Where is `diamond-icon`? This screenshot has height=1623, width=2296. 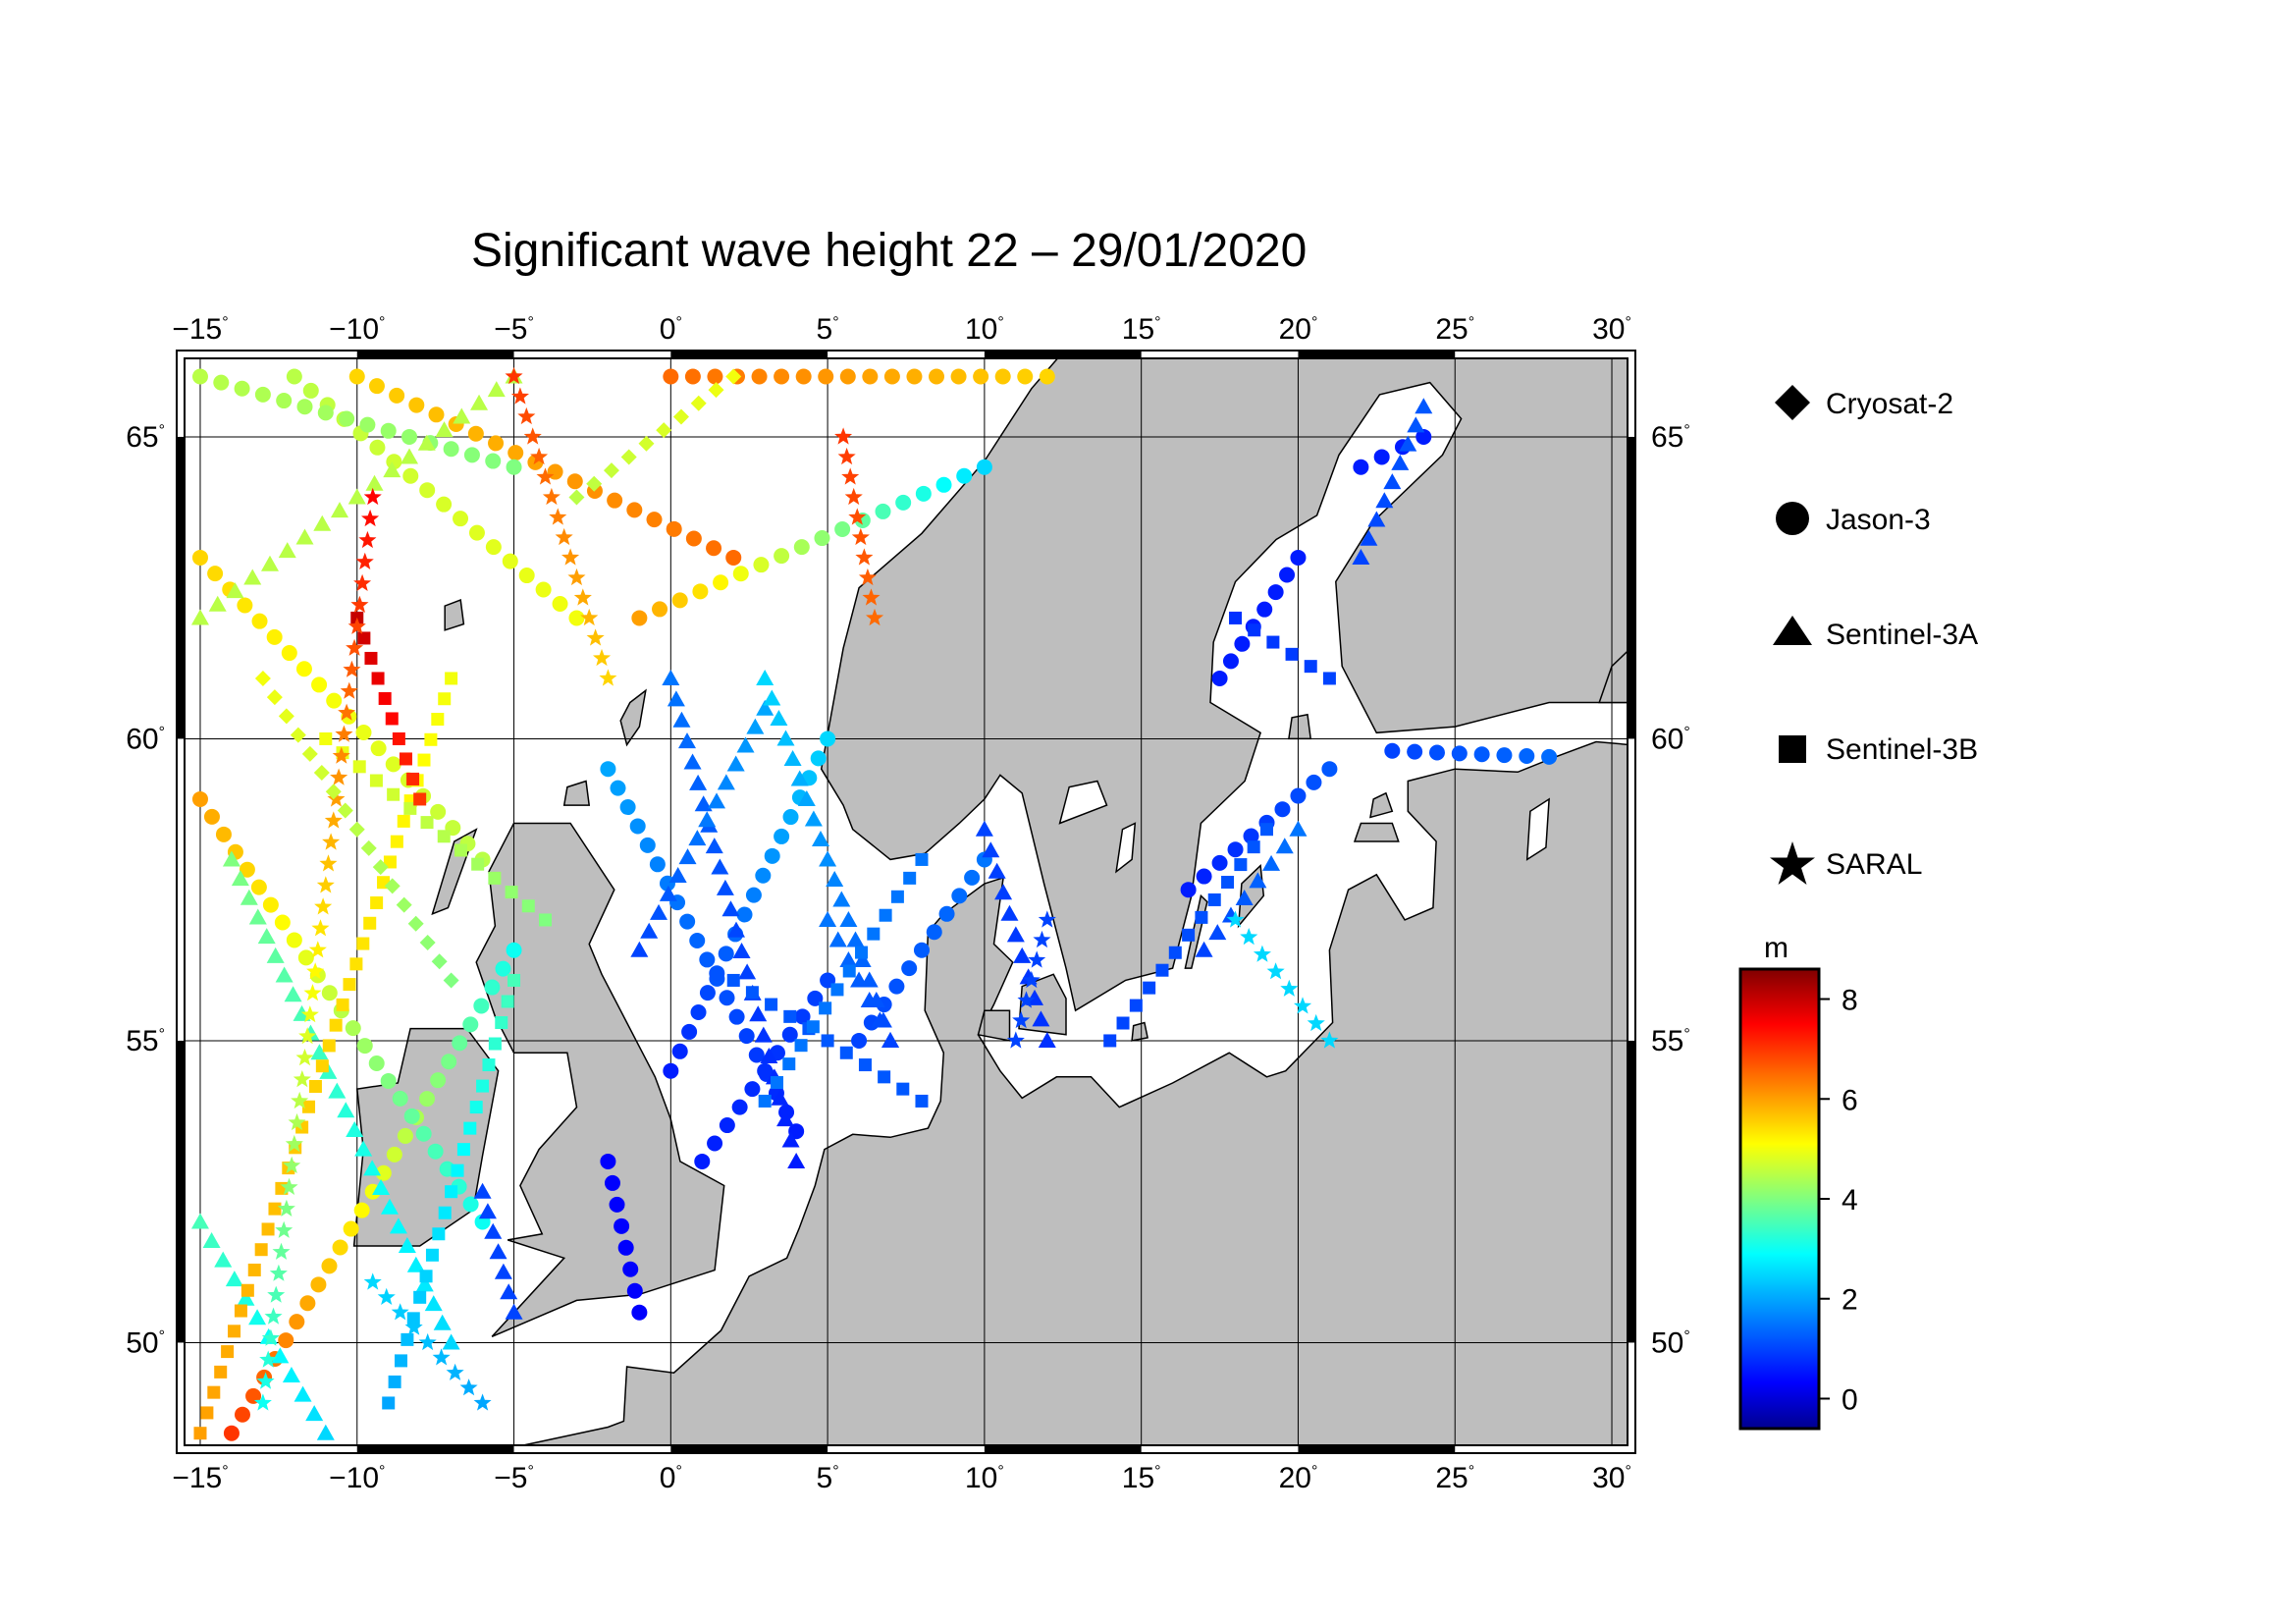 diamond-icon is located at coordinates (1793, 403).